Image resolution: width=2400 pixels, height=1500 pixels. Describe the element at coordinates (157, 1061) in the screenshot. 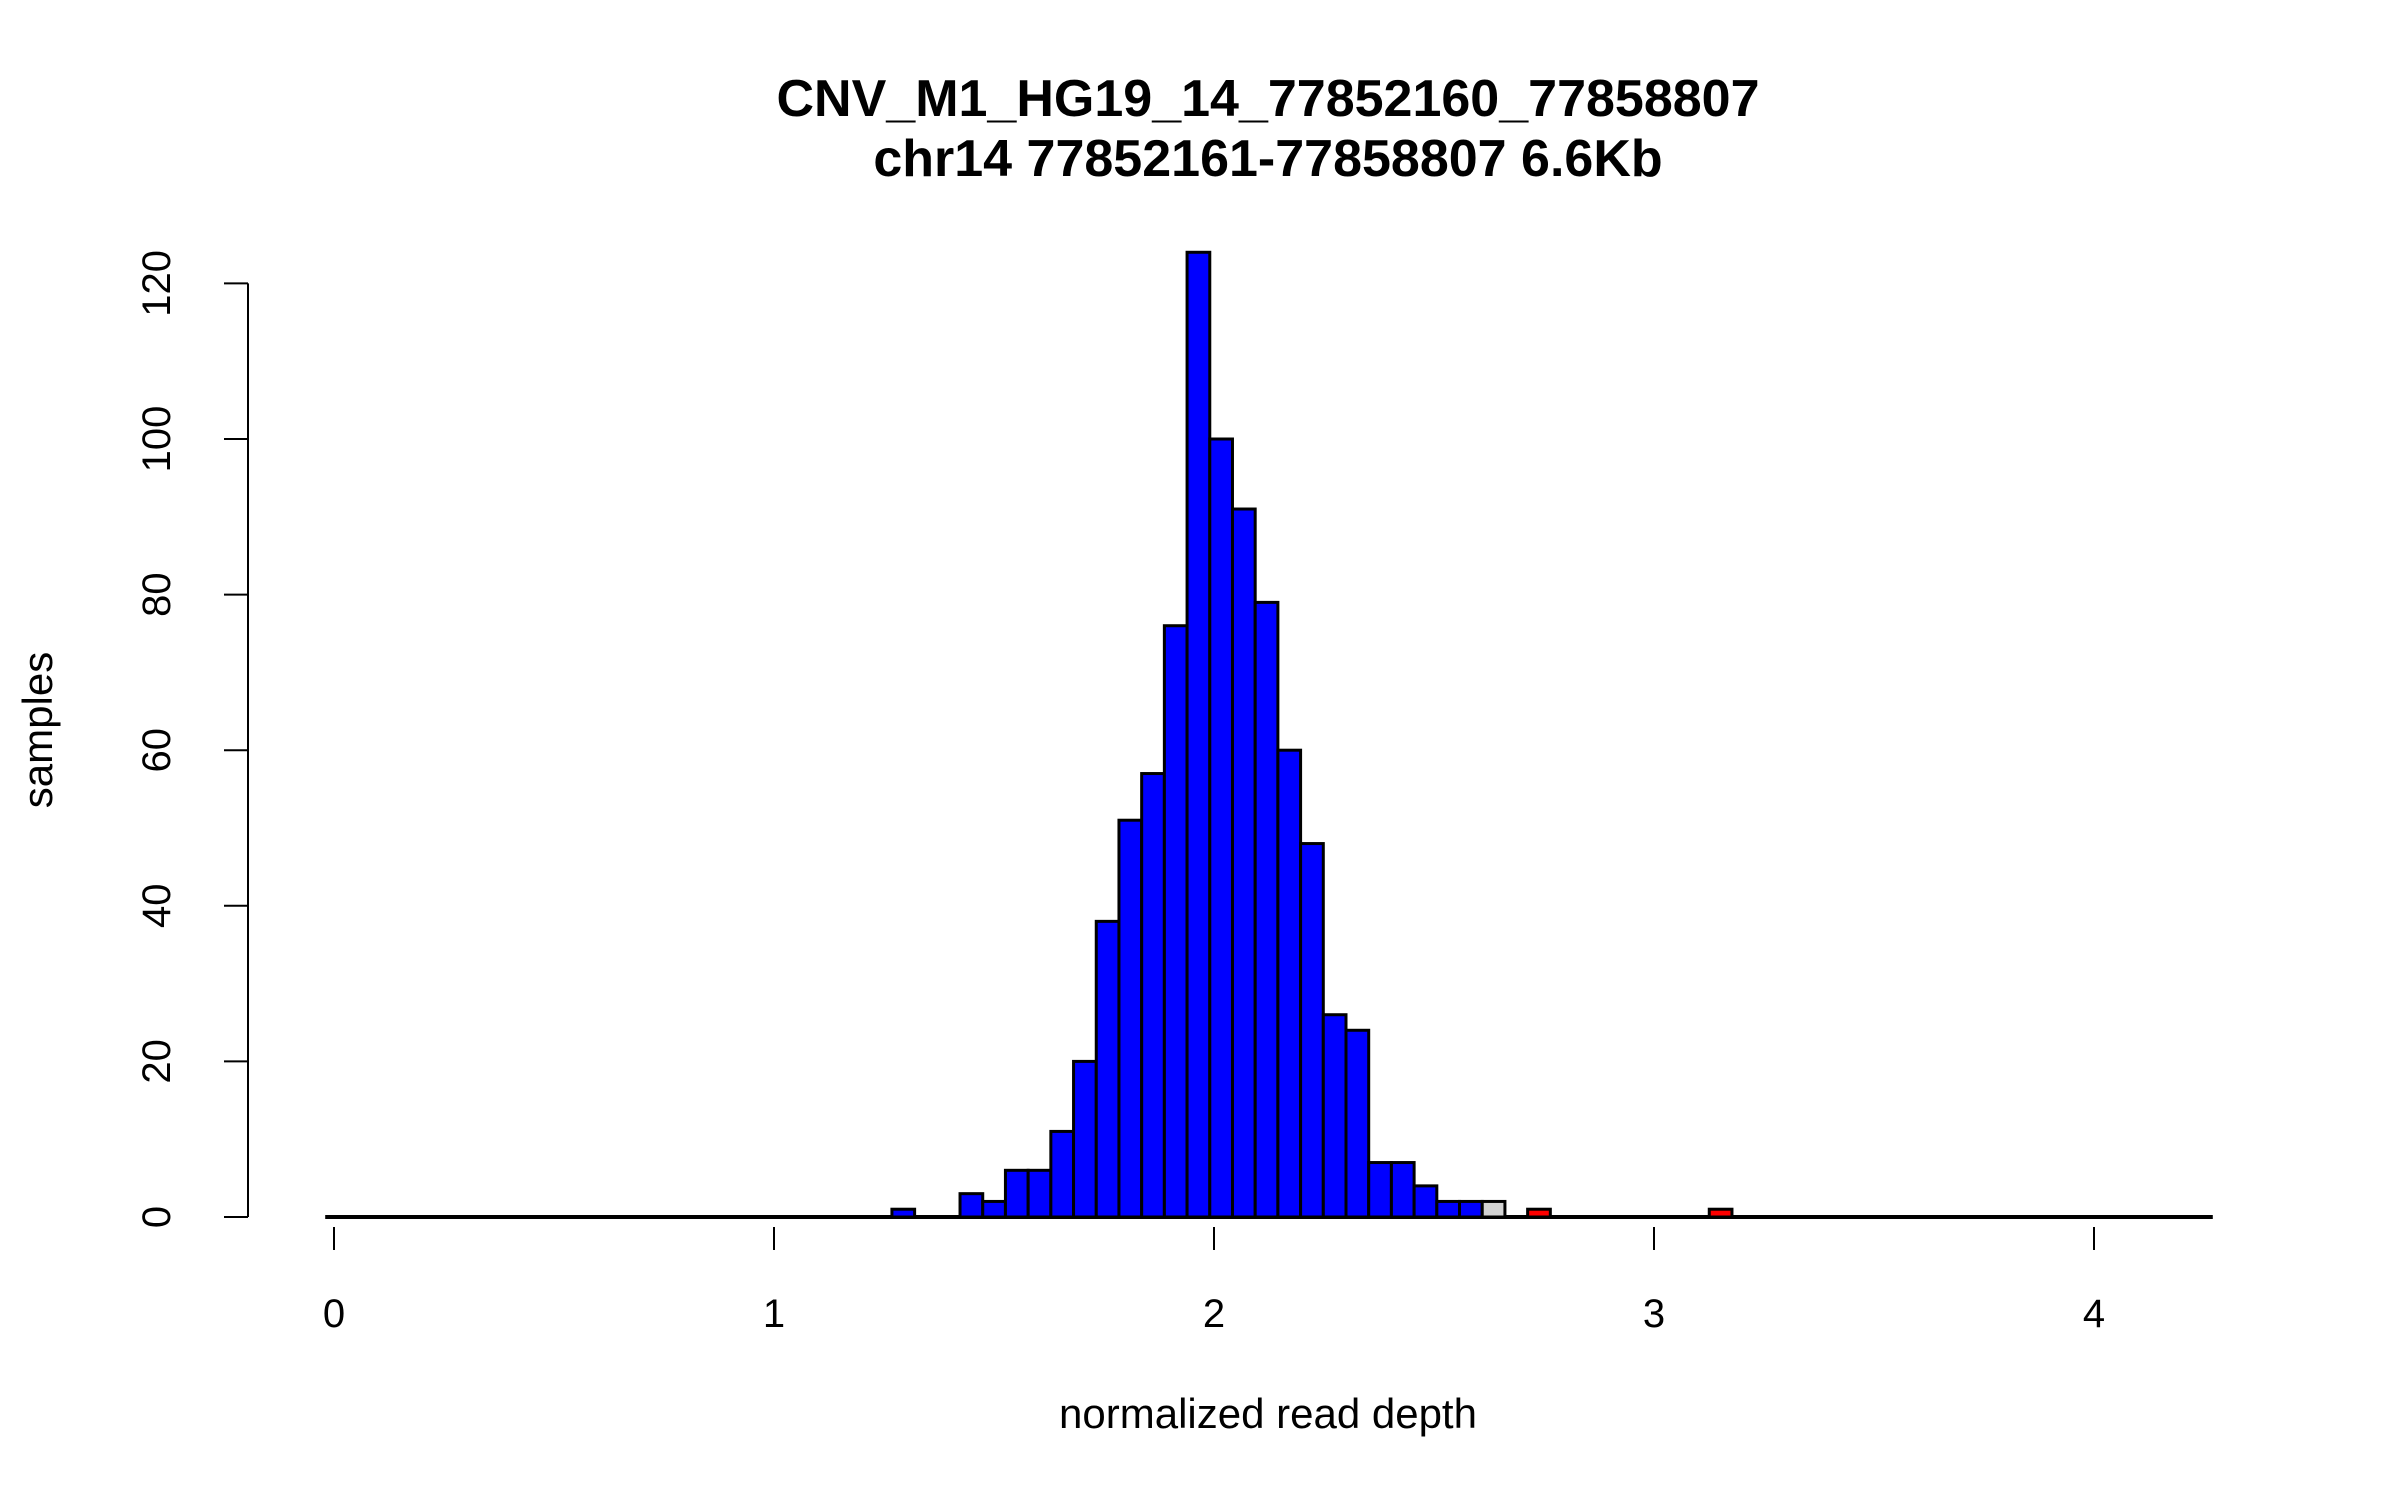

I see `y-tick-label: 20` at that location.